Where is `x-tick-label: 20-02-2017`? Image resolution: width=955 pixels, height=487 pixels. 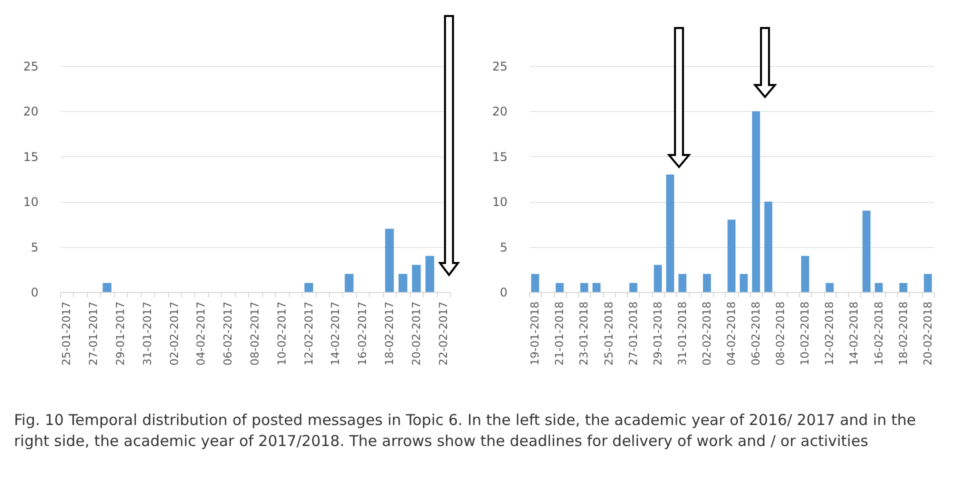 x-tick-label: 20-02-2017 is located at coordinates (416, 334).